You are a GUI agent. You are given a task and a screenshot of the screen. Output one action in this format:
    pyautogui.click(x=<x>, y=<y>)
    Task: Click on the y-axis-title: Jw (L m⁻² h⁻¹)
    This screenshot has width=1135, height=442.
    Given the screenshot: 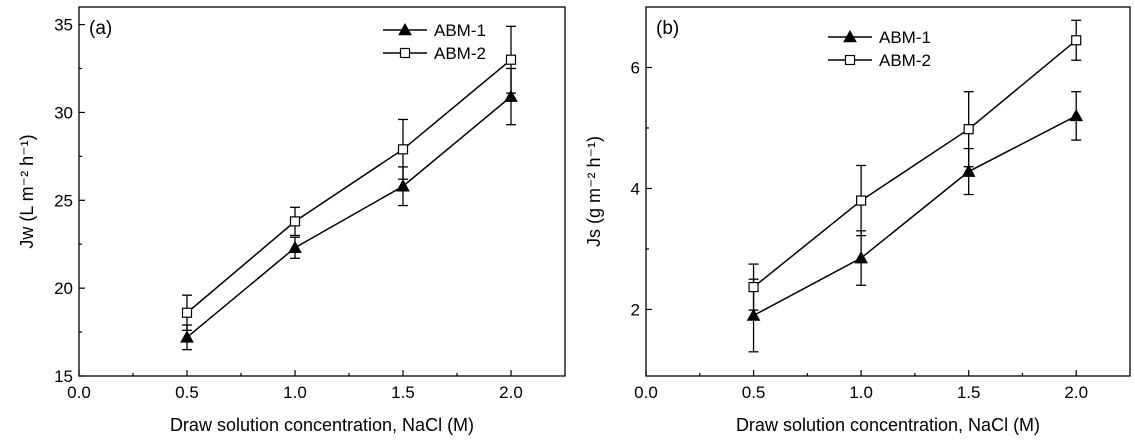 What is the action you would take?
    pyautogui.click(x=27, y=191)
    